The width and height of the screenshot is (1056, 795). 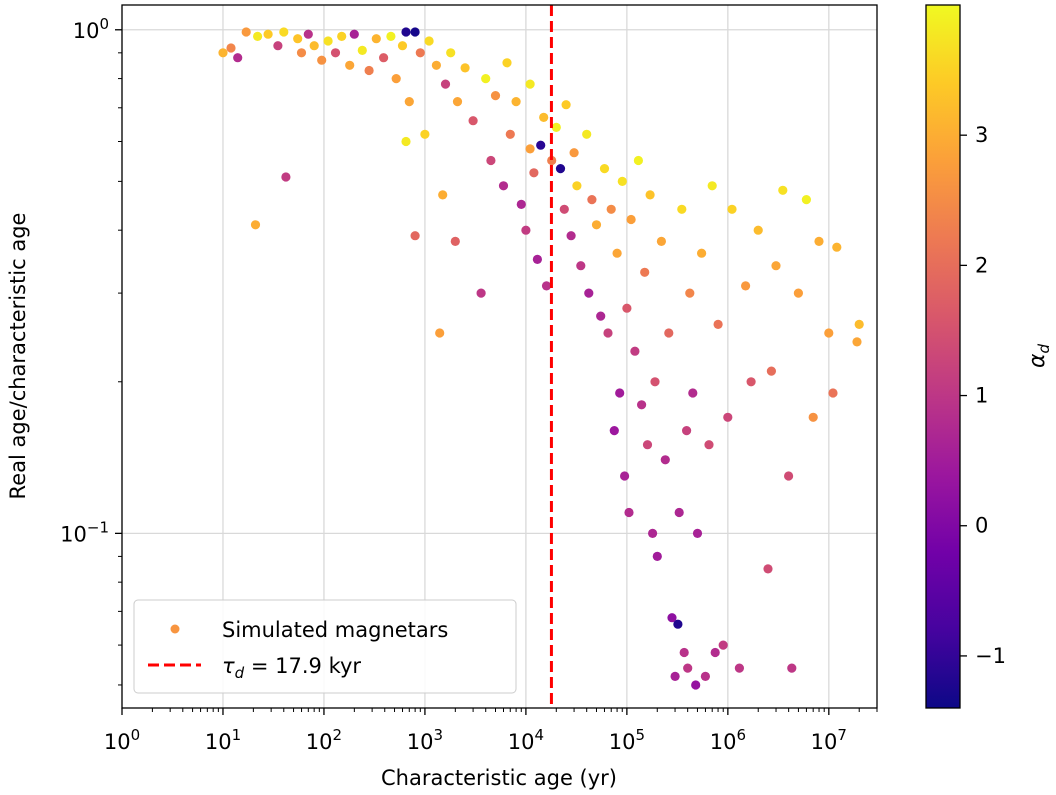 I want to click on y-tick-label: 10−1, so click(x=84, y=532).